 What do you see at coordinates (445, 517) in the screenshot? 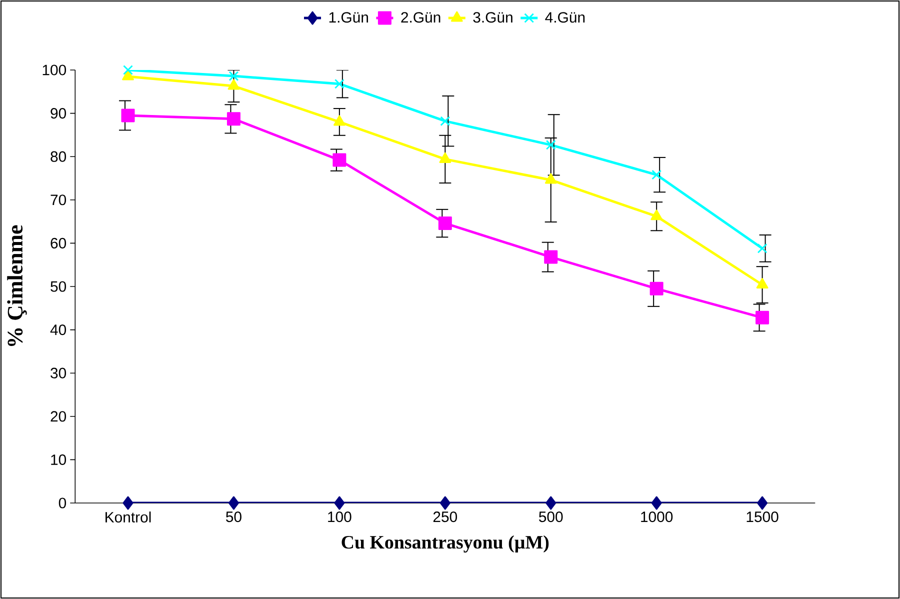
I see `x-tick-label: 250` at bounding box center [445, 517].